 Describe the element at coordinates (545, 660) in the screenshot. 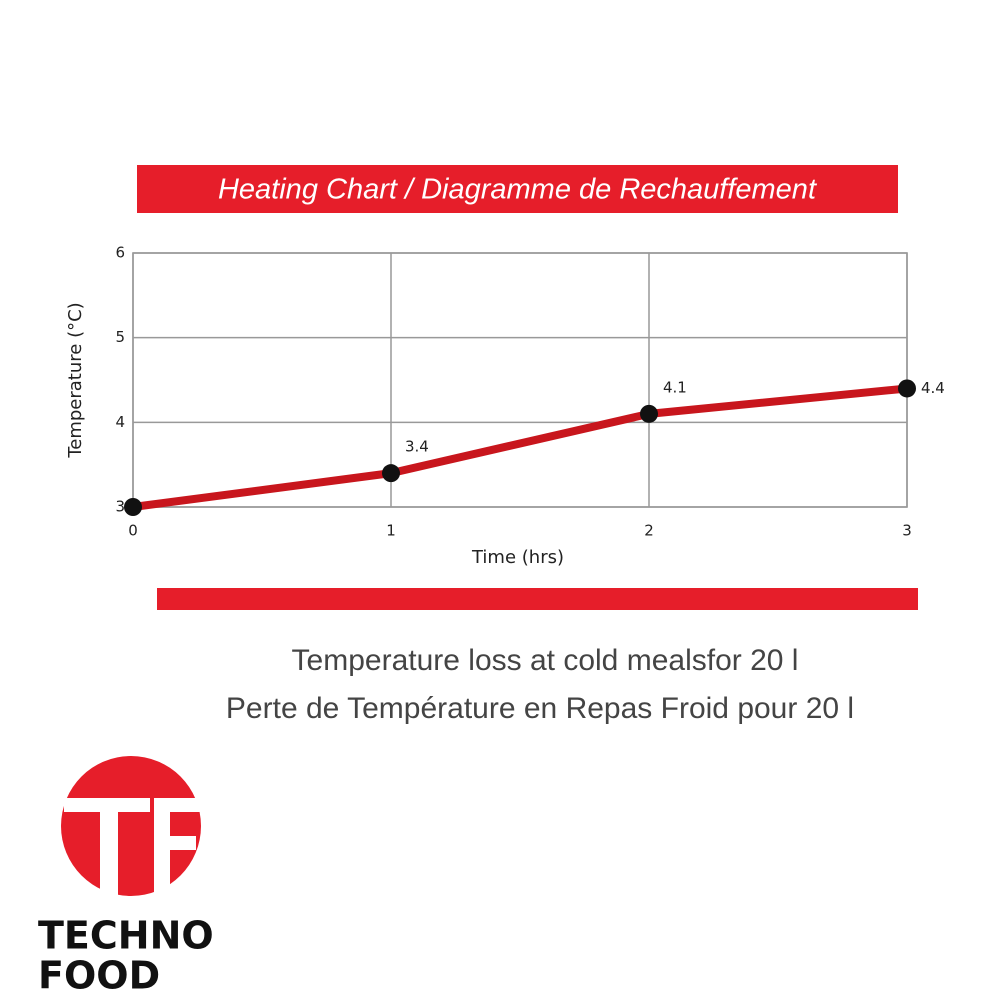

I see `caption-line: Temperature loss at cold mealsfor 20 l` at that location.